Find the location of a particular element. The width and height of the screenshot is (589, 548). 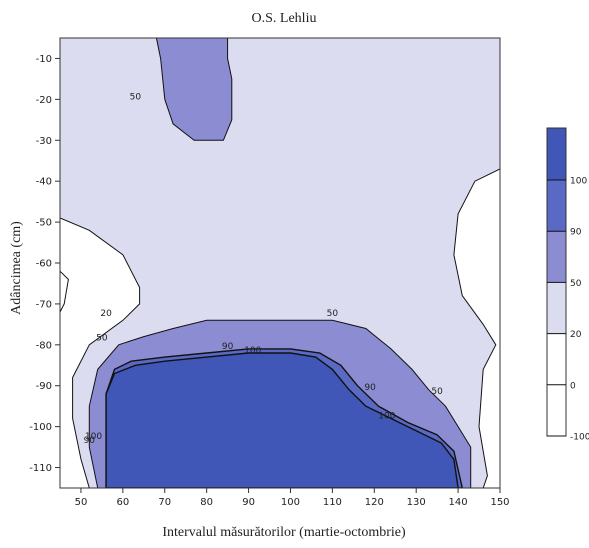

y-tick-label: -80 is located at coordinates (44, 345).